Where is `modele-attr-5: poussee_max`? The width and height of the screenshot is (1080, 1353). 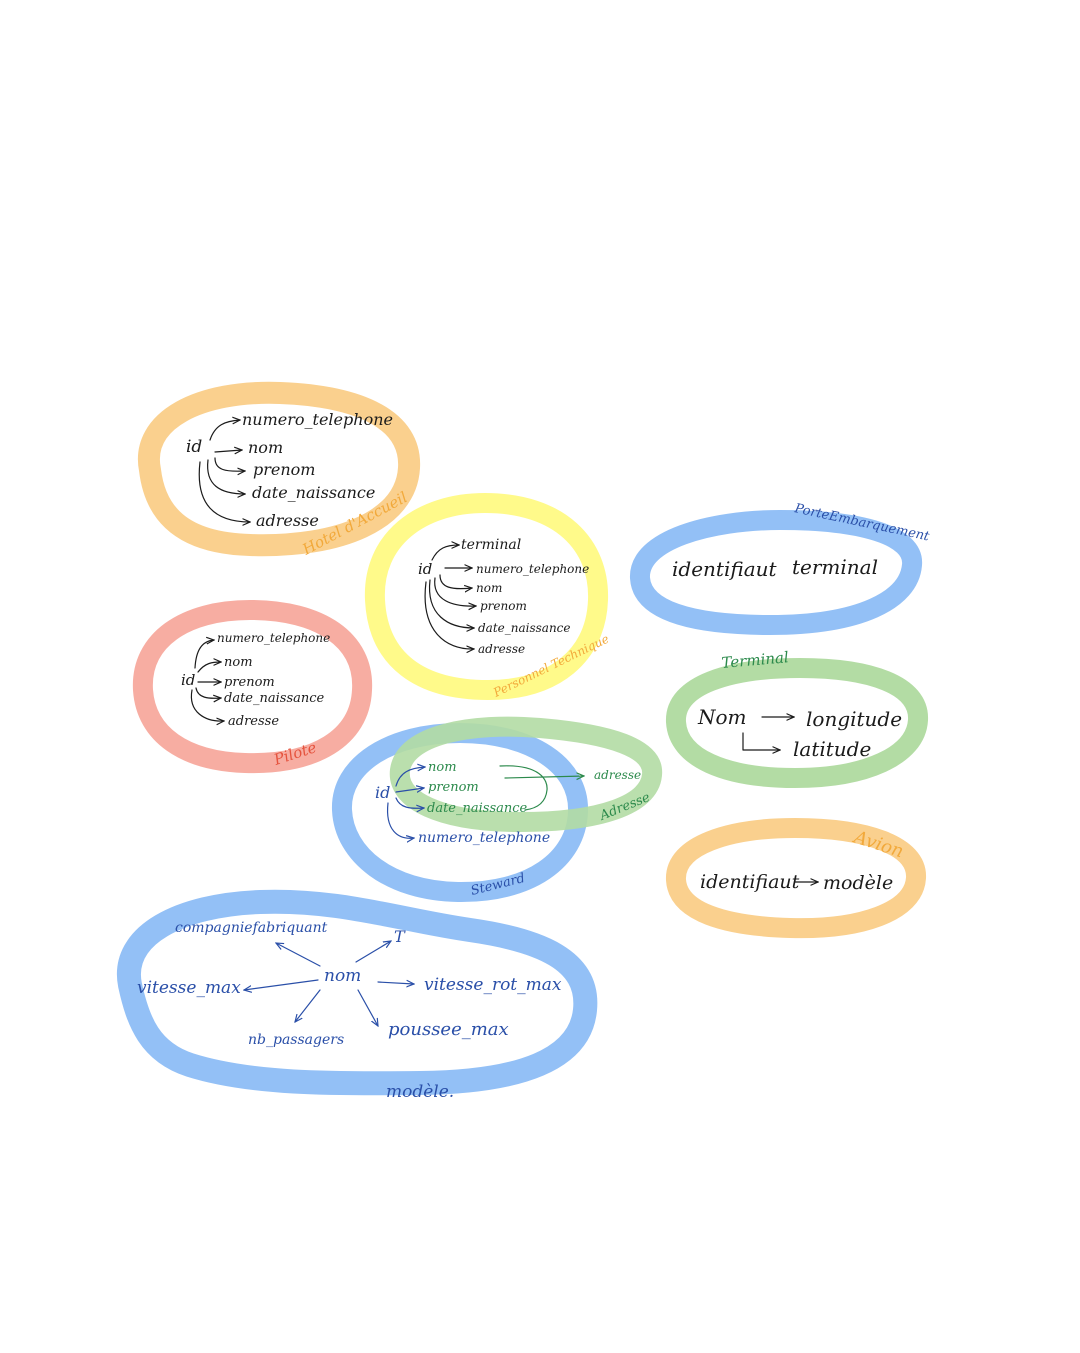
modele-attr-5: poussee_max is located at coordinates (448, 1029).